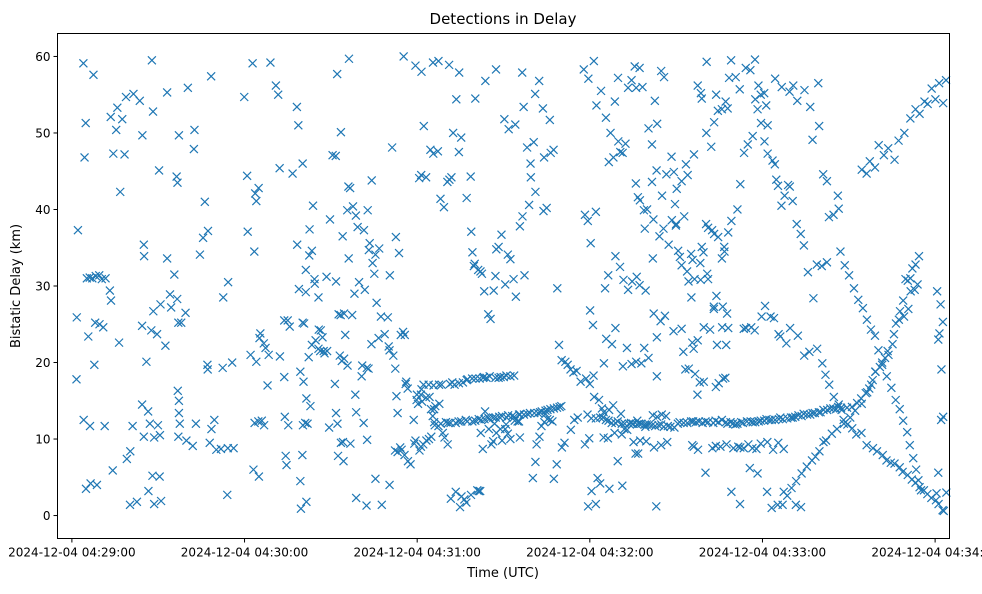 Image resolution: width=982 pixels, height=594 pixels. What do you see at coordinates (244, 553) in the screenshot?
I see `x-tick-label: 2024-12-04 04:30:00` at bounding box center [244, 553].